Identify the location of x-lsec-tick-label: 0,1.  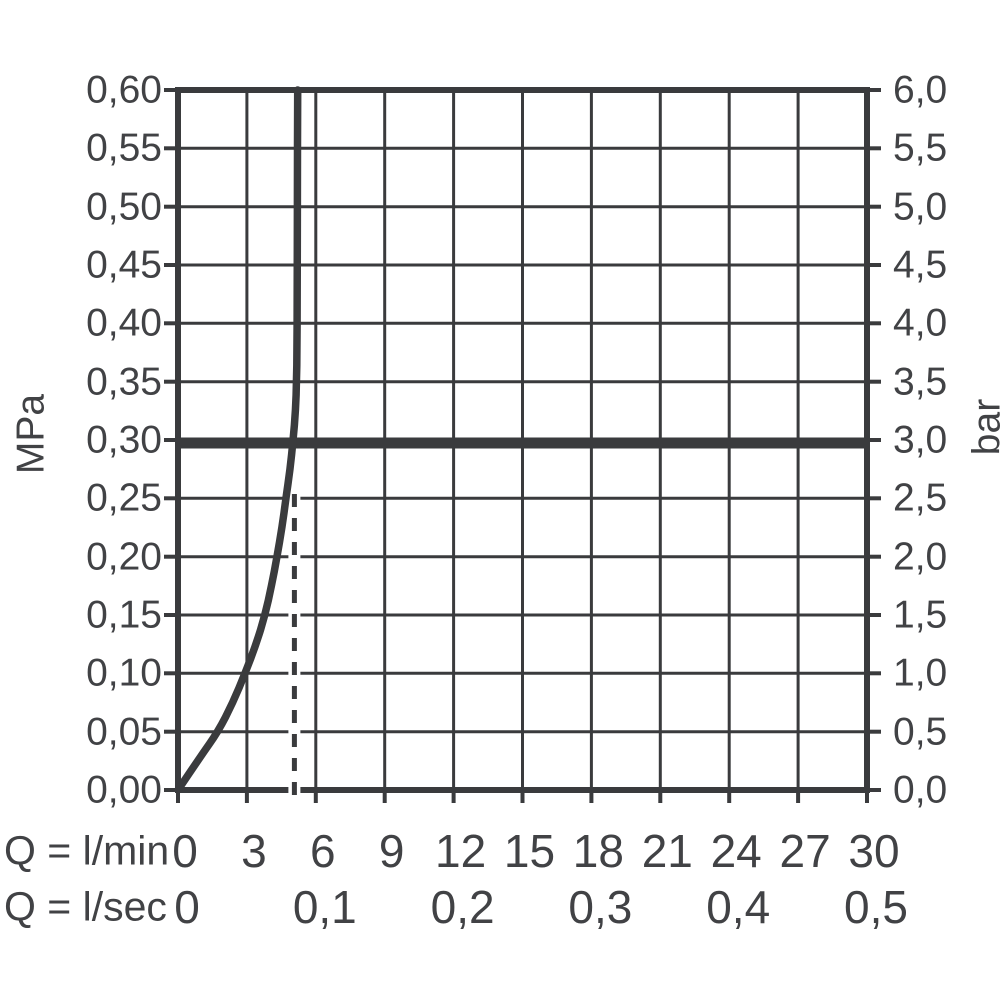
(324, 907).